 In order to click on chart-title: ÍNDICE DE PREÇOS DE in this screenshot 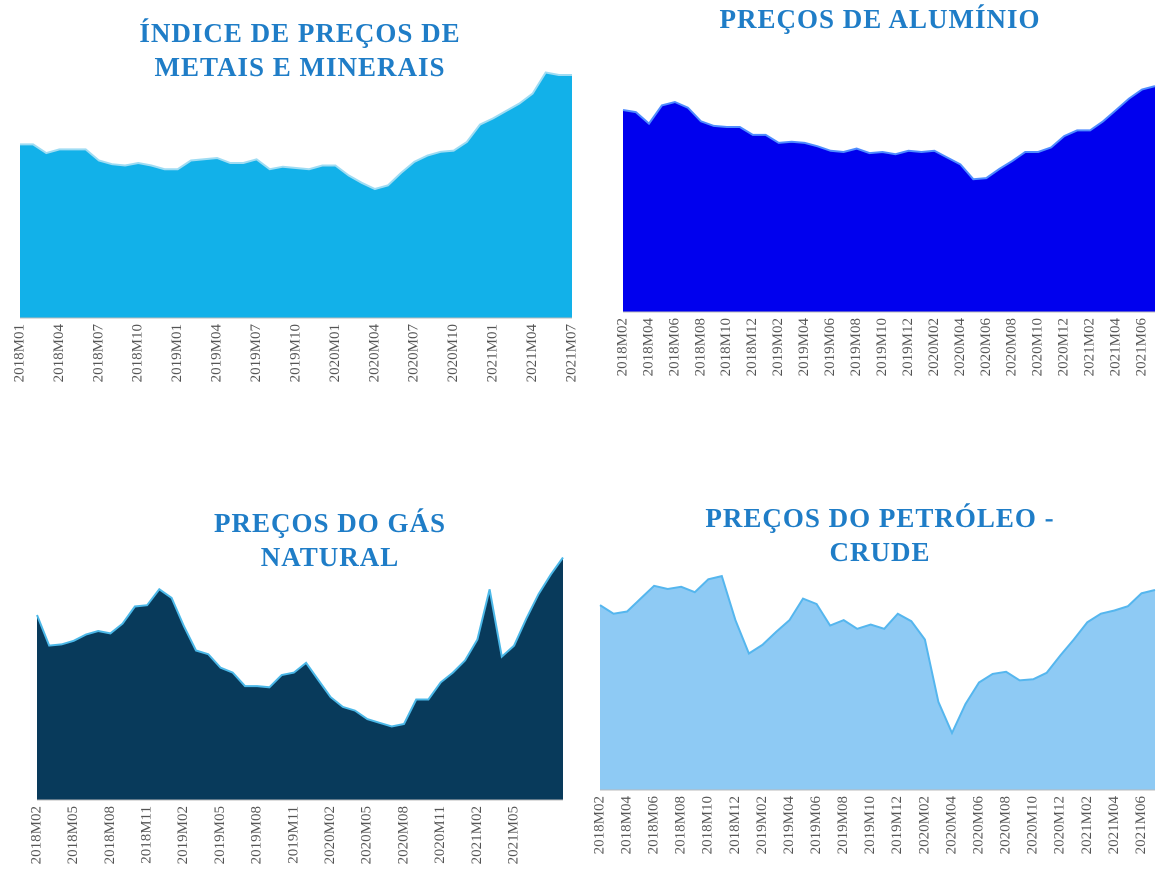, I will do `click(299, 33)`.